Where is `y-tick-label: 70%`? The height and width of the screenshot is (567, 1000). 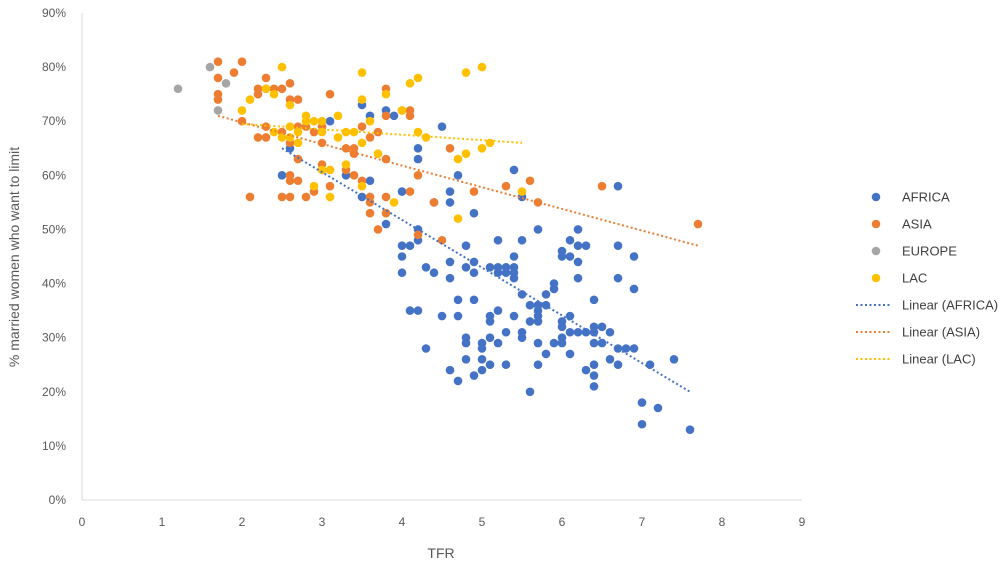 y-tick-label: 70% is located at coordinates (54, 121).